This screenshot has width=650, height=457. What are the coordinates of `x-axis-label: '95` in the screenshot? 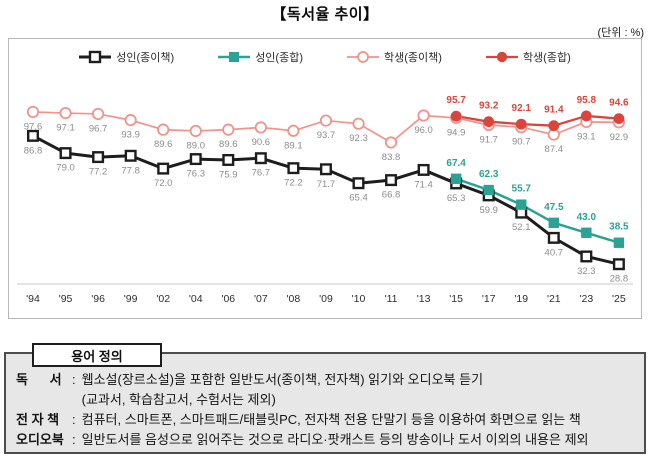 It's located at (66, 299).